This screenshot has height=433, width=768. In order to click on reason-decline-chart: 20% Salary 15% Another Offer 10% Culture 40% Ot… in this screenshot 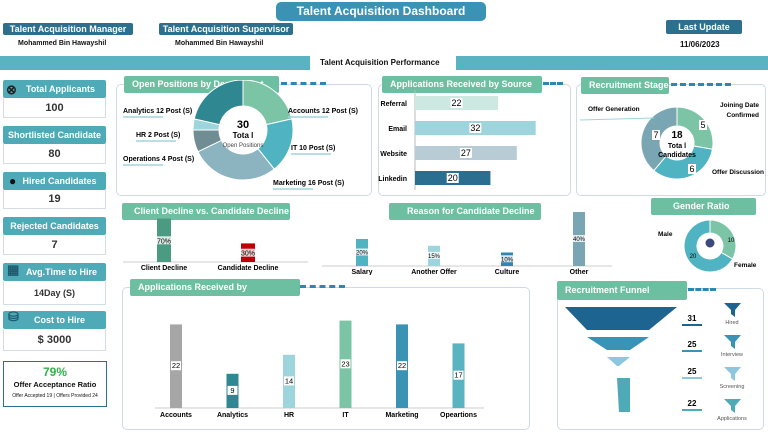, I will do `click(467, 243)`.